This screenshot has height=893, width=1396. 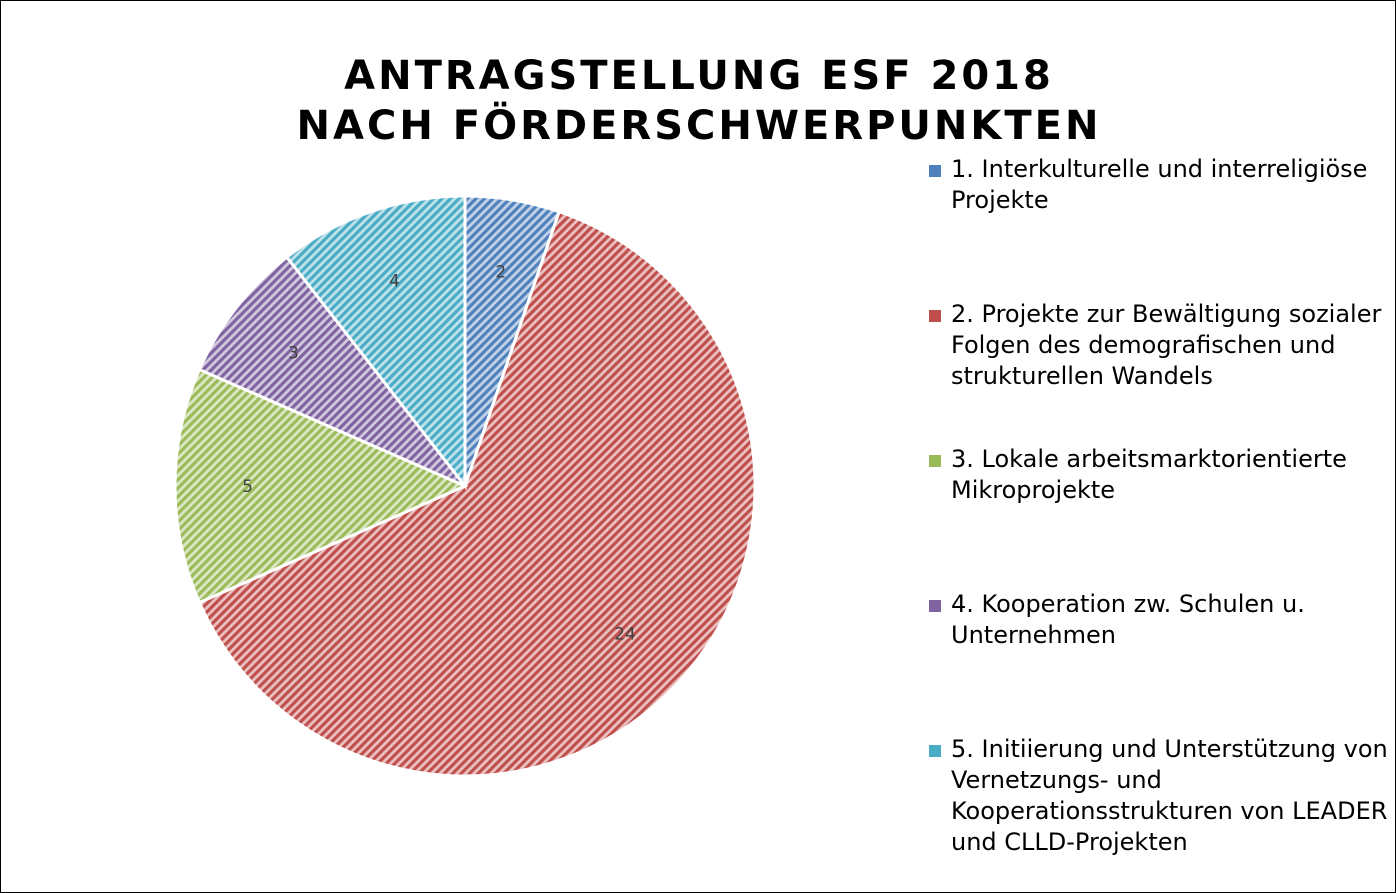 What do you see at coordinates (293, 353) in the screenshot?
I see `data-label: 3` at bounding box center [293, 353].